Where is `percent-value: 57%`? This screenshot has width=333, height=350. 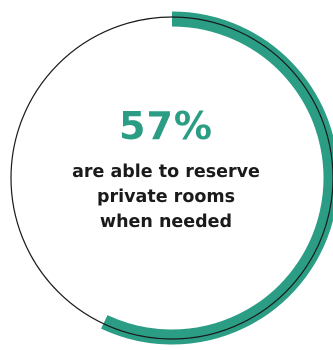 percent-value: 57% is located at coordinates (166, 126).